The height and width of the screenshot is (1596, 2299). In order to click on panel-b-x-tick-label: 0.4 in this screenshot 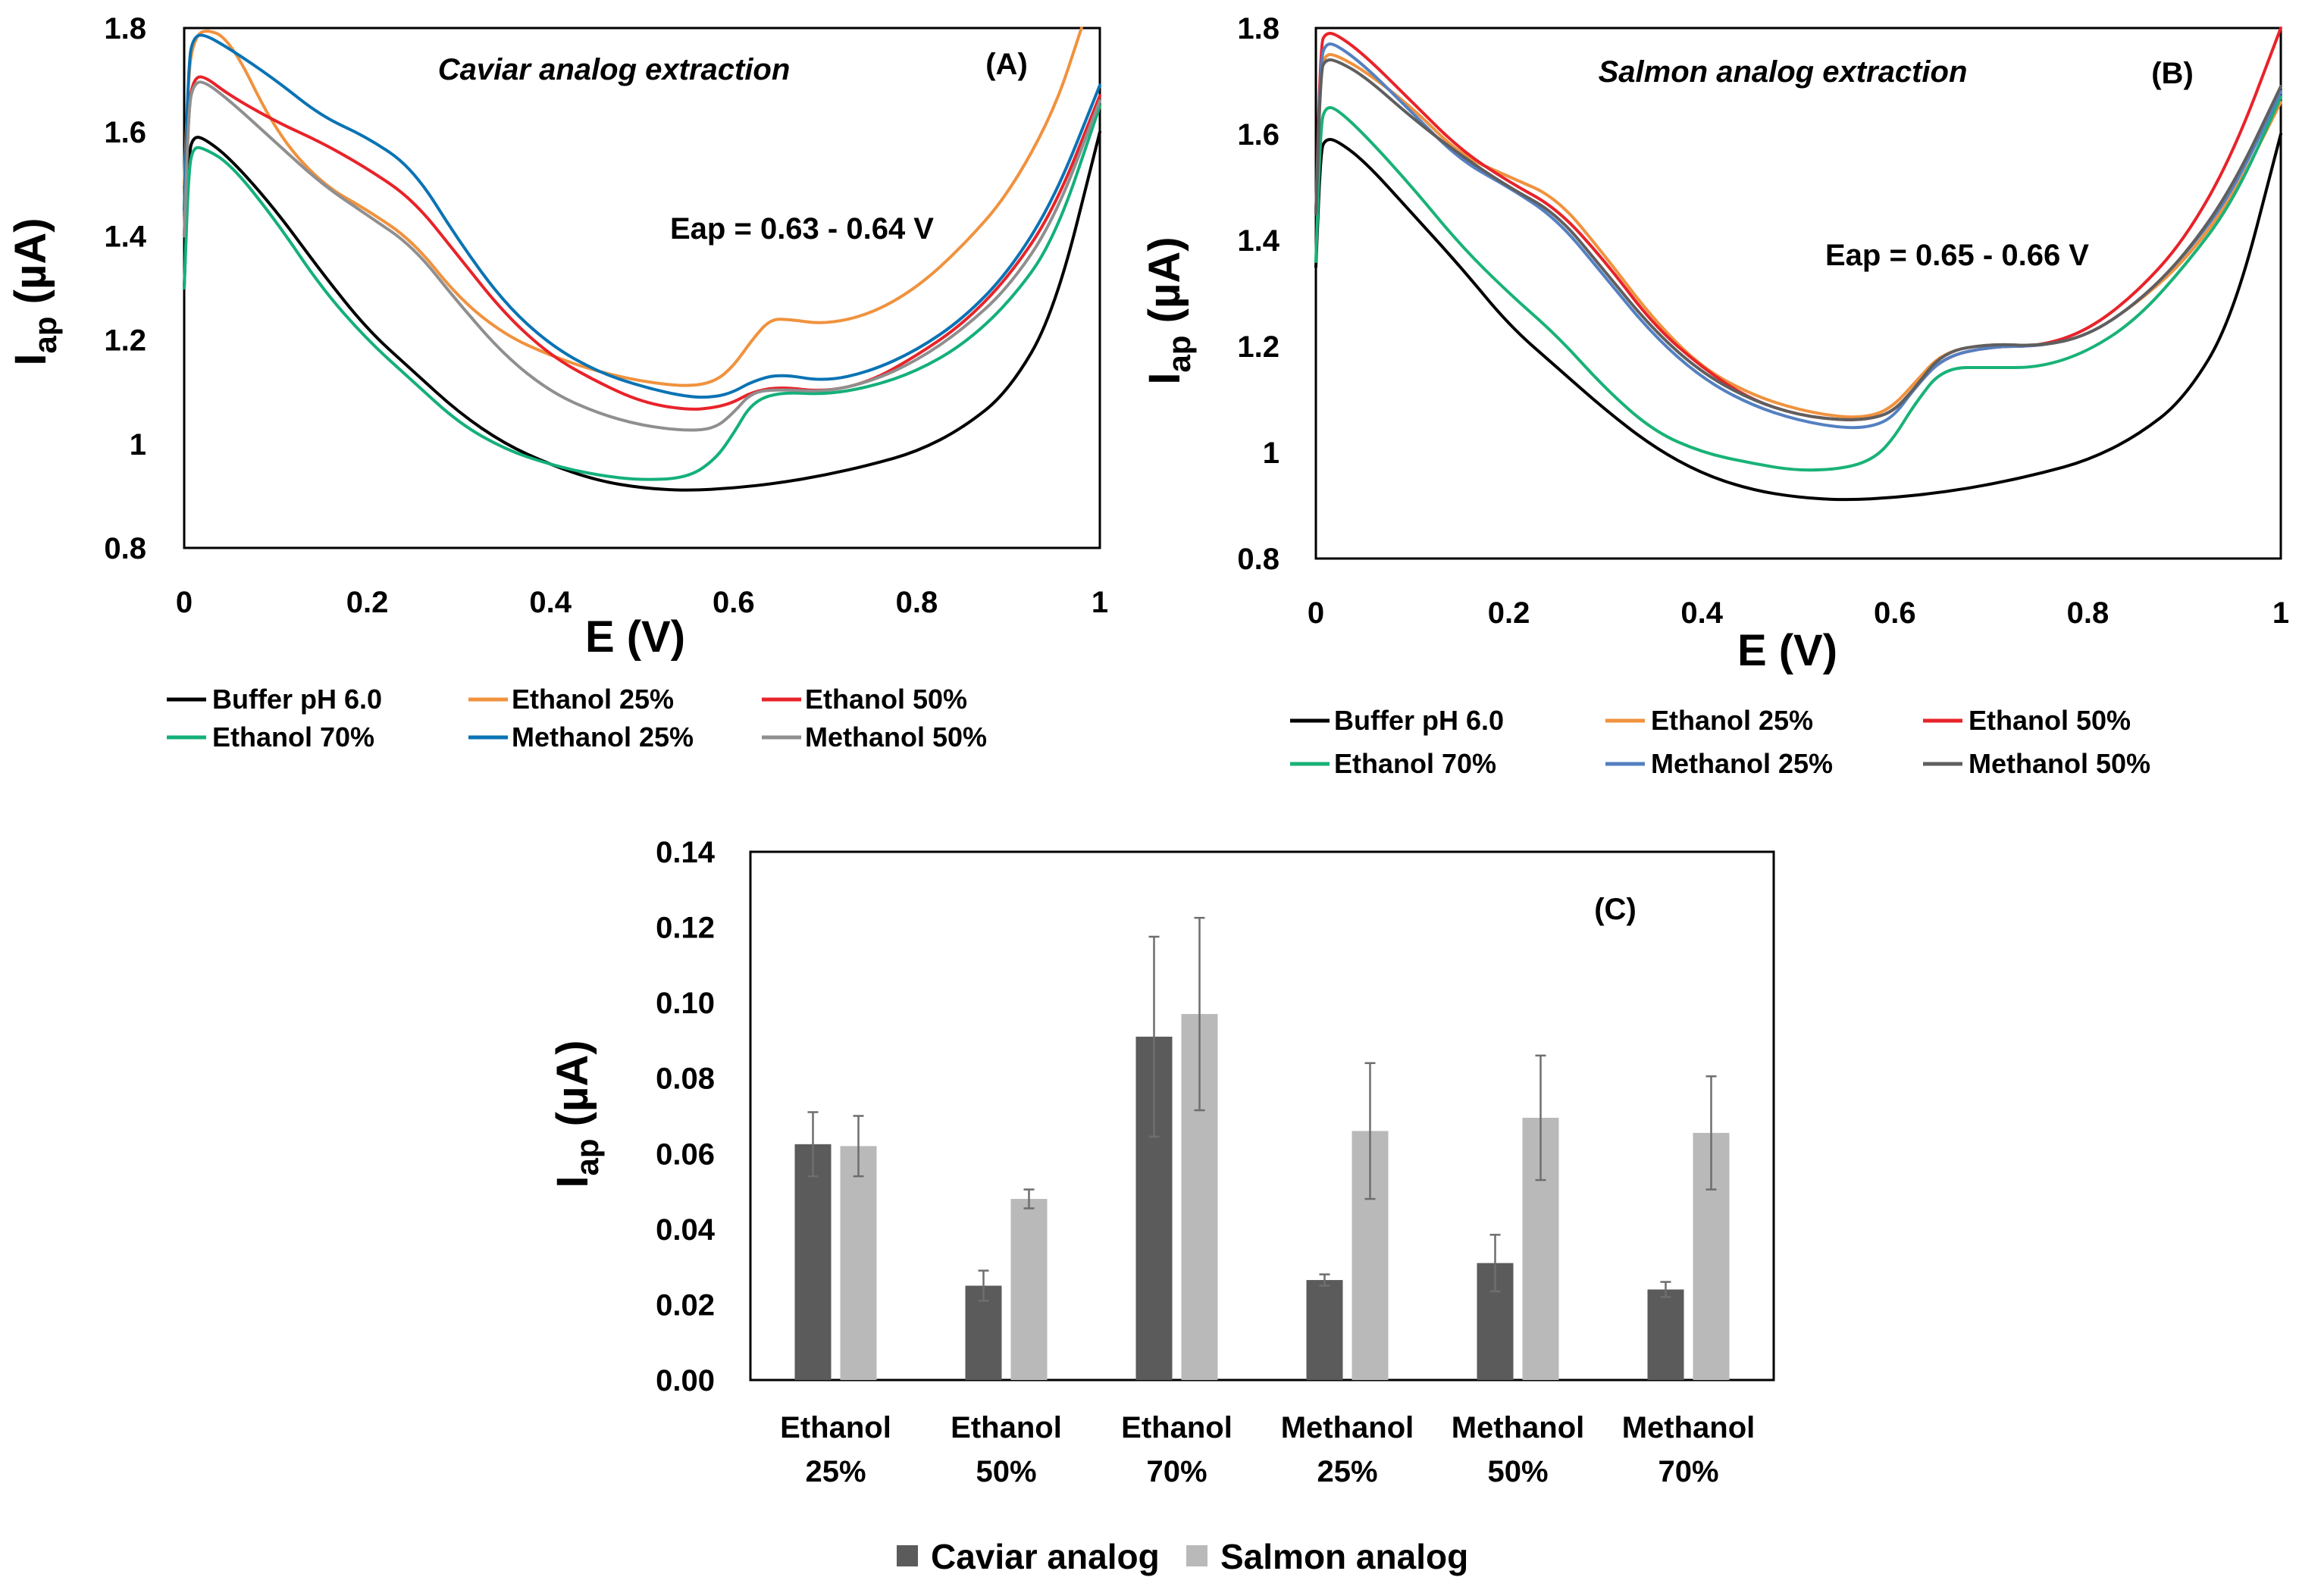, I will do `click(1701, 613)`.